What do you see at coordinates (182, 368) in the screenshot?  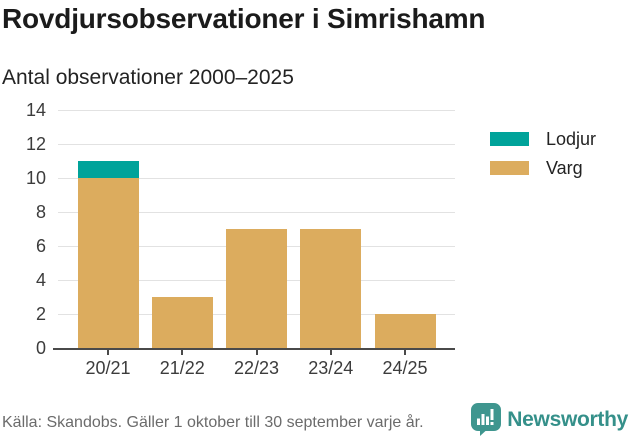 I see `x-axis-label-21-22: 21/22` at bounding box center [182, 368].